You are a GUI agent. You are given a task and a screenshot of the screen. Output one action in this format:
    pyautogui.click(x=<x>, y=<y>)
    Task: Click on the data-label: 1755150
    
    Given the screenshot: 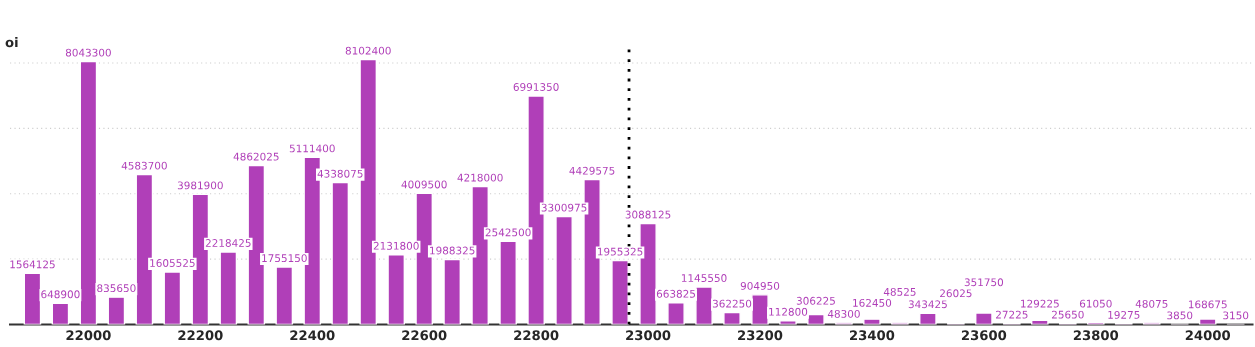 What is the action you would take?
    pyautogui.click(x=284, y=258)
    